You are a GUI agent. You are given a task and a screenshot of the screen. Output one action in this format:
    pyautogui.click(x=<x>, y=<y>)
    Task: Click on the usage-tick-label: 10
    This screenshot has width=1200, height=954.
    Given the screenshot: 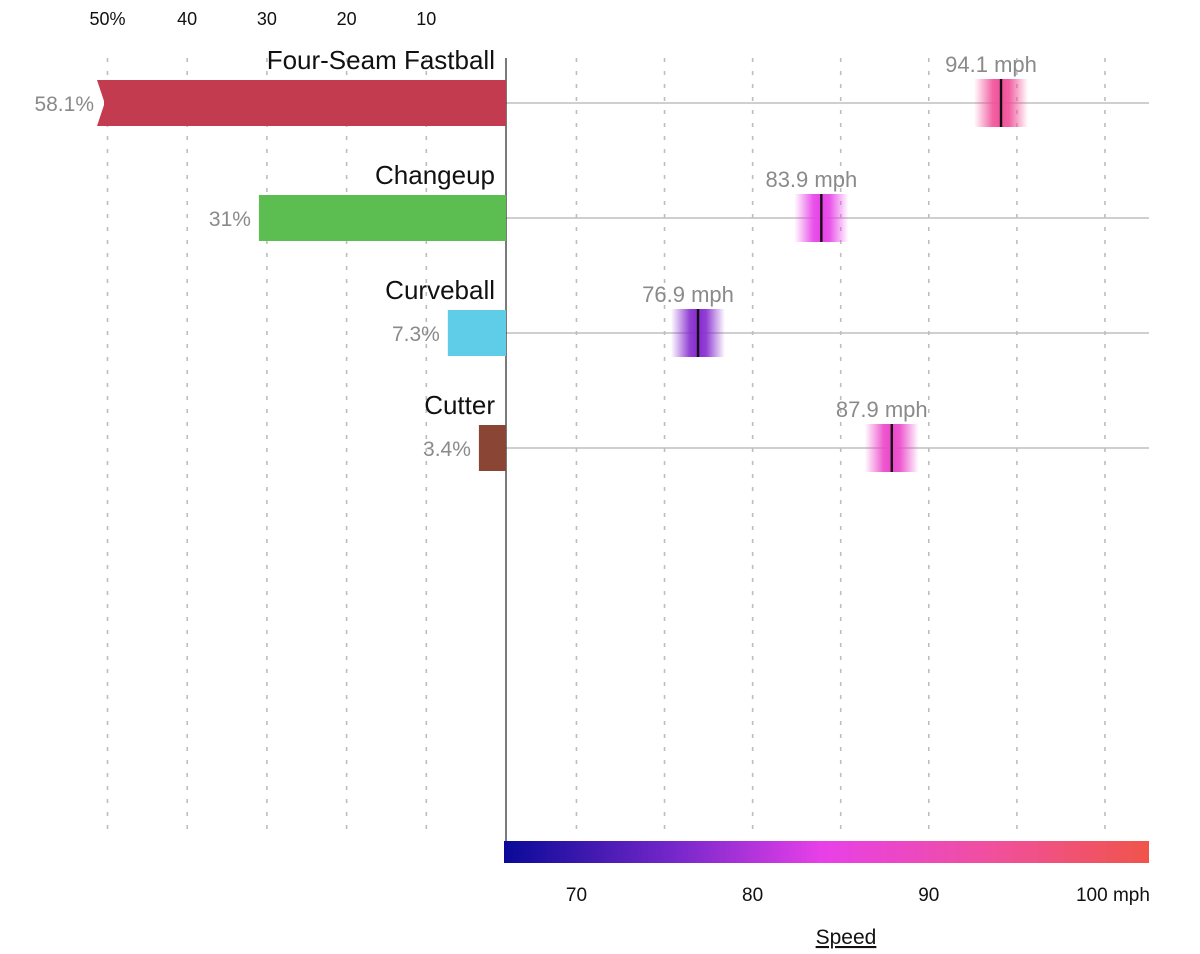 What is the action you would take?
    pyautogui.click(x=426, y=19)
    